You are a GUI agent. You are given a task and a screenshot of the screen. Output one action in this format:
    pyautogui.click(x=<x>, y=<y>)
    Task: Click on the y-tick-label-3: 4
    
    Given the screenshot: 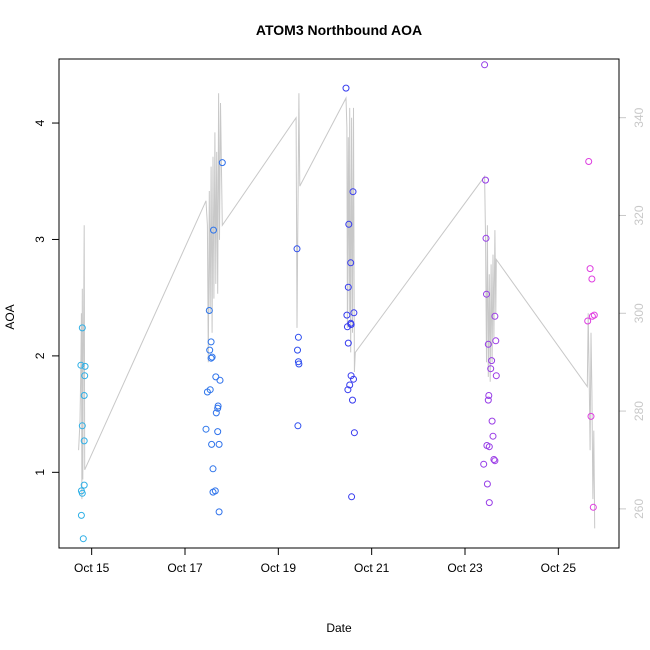 What is the action you would take?
    pyautogui.click(x=40, y=122)
    